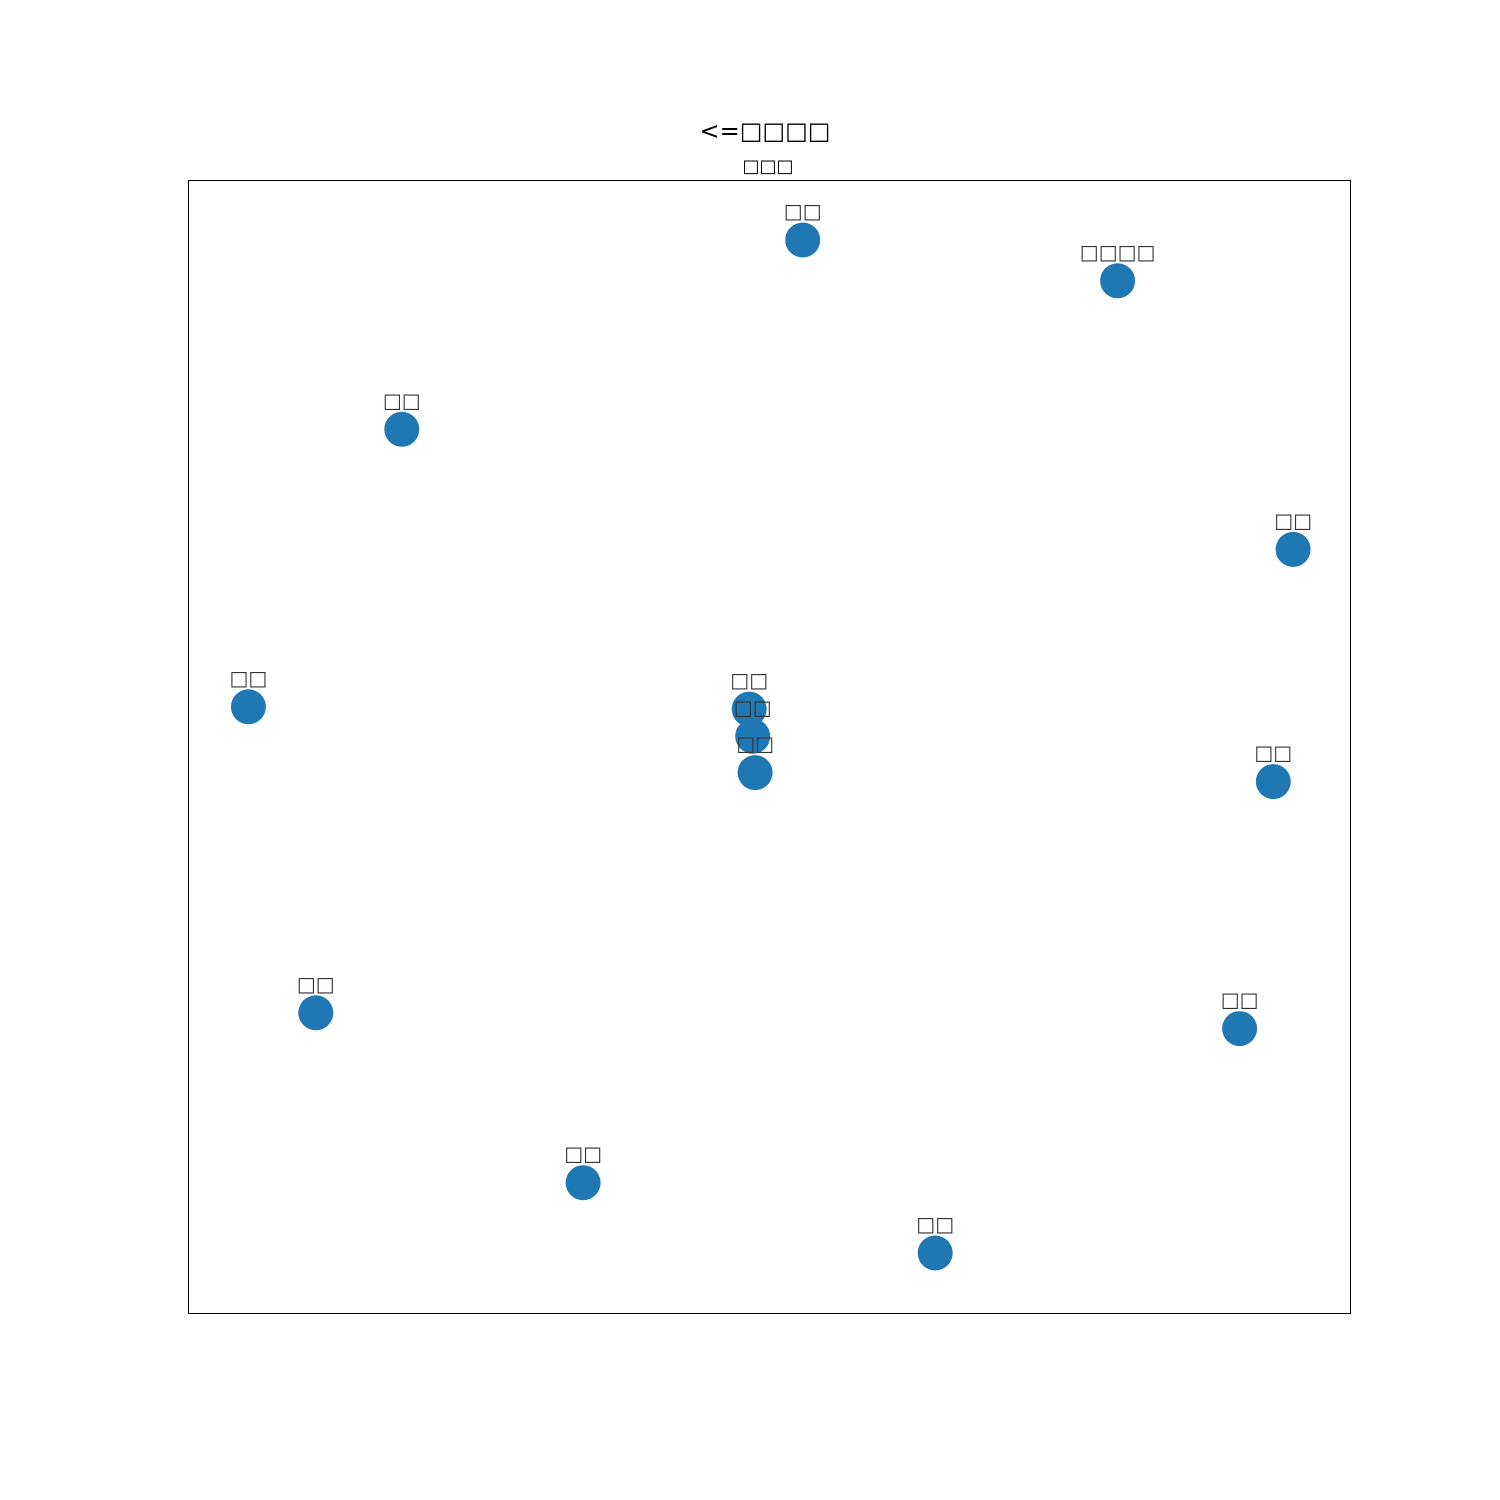 The height and width of the screenshot is (1500, 1500). I want to click on chart-title: <=□□□□, so click(765, 131).